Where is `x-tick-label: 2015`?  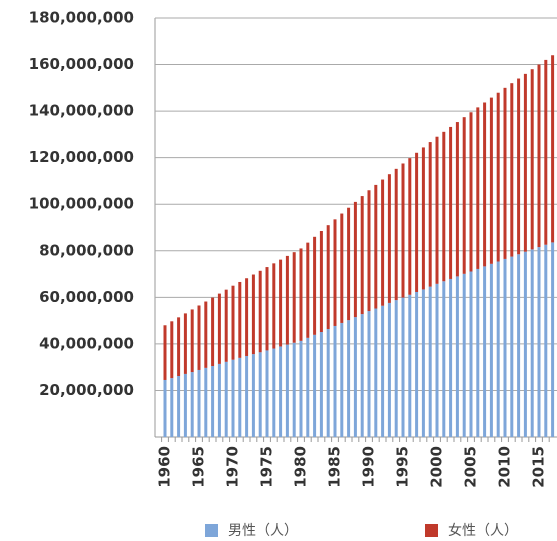
x-tick-label: 2015 is located at coordinates (539, 467).